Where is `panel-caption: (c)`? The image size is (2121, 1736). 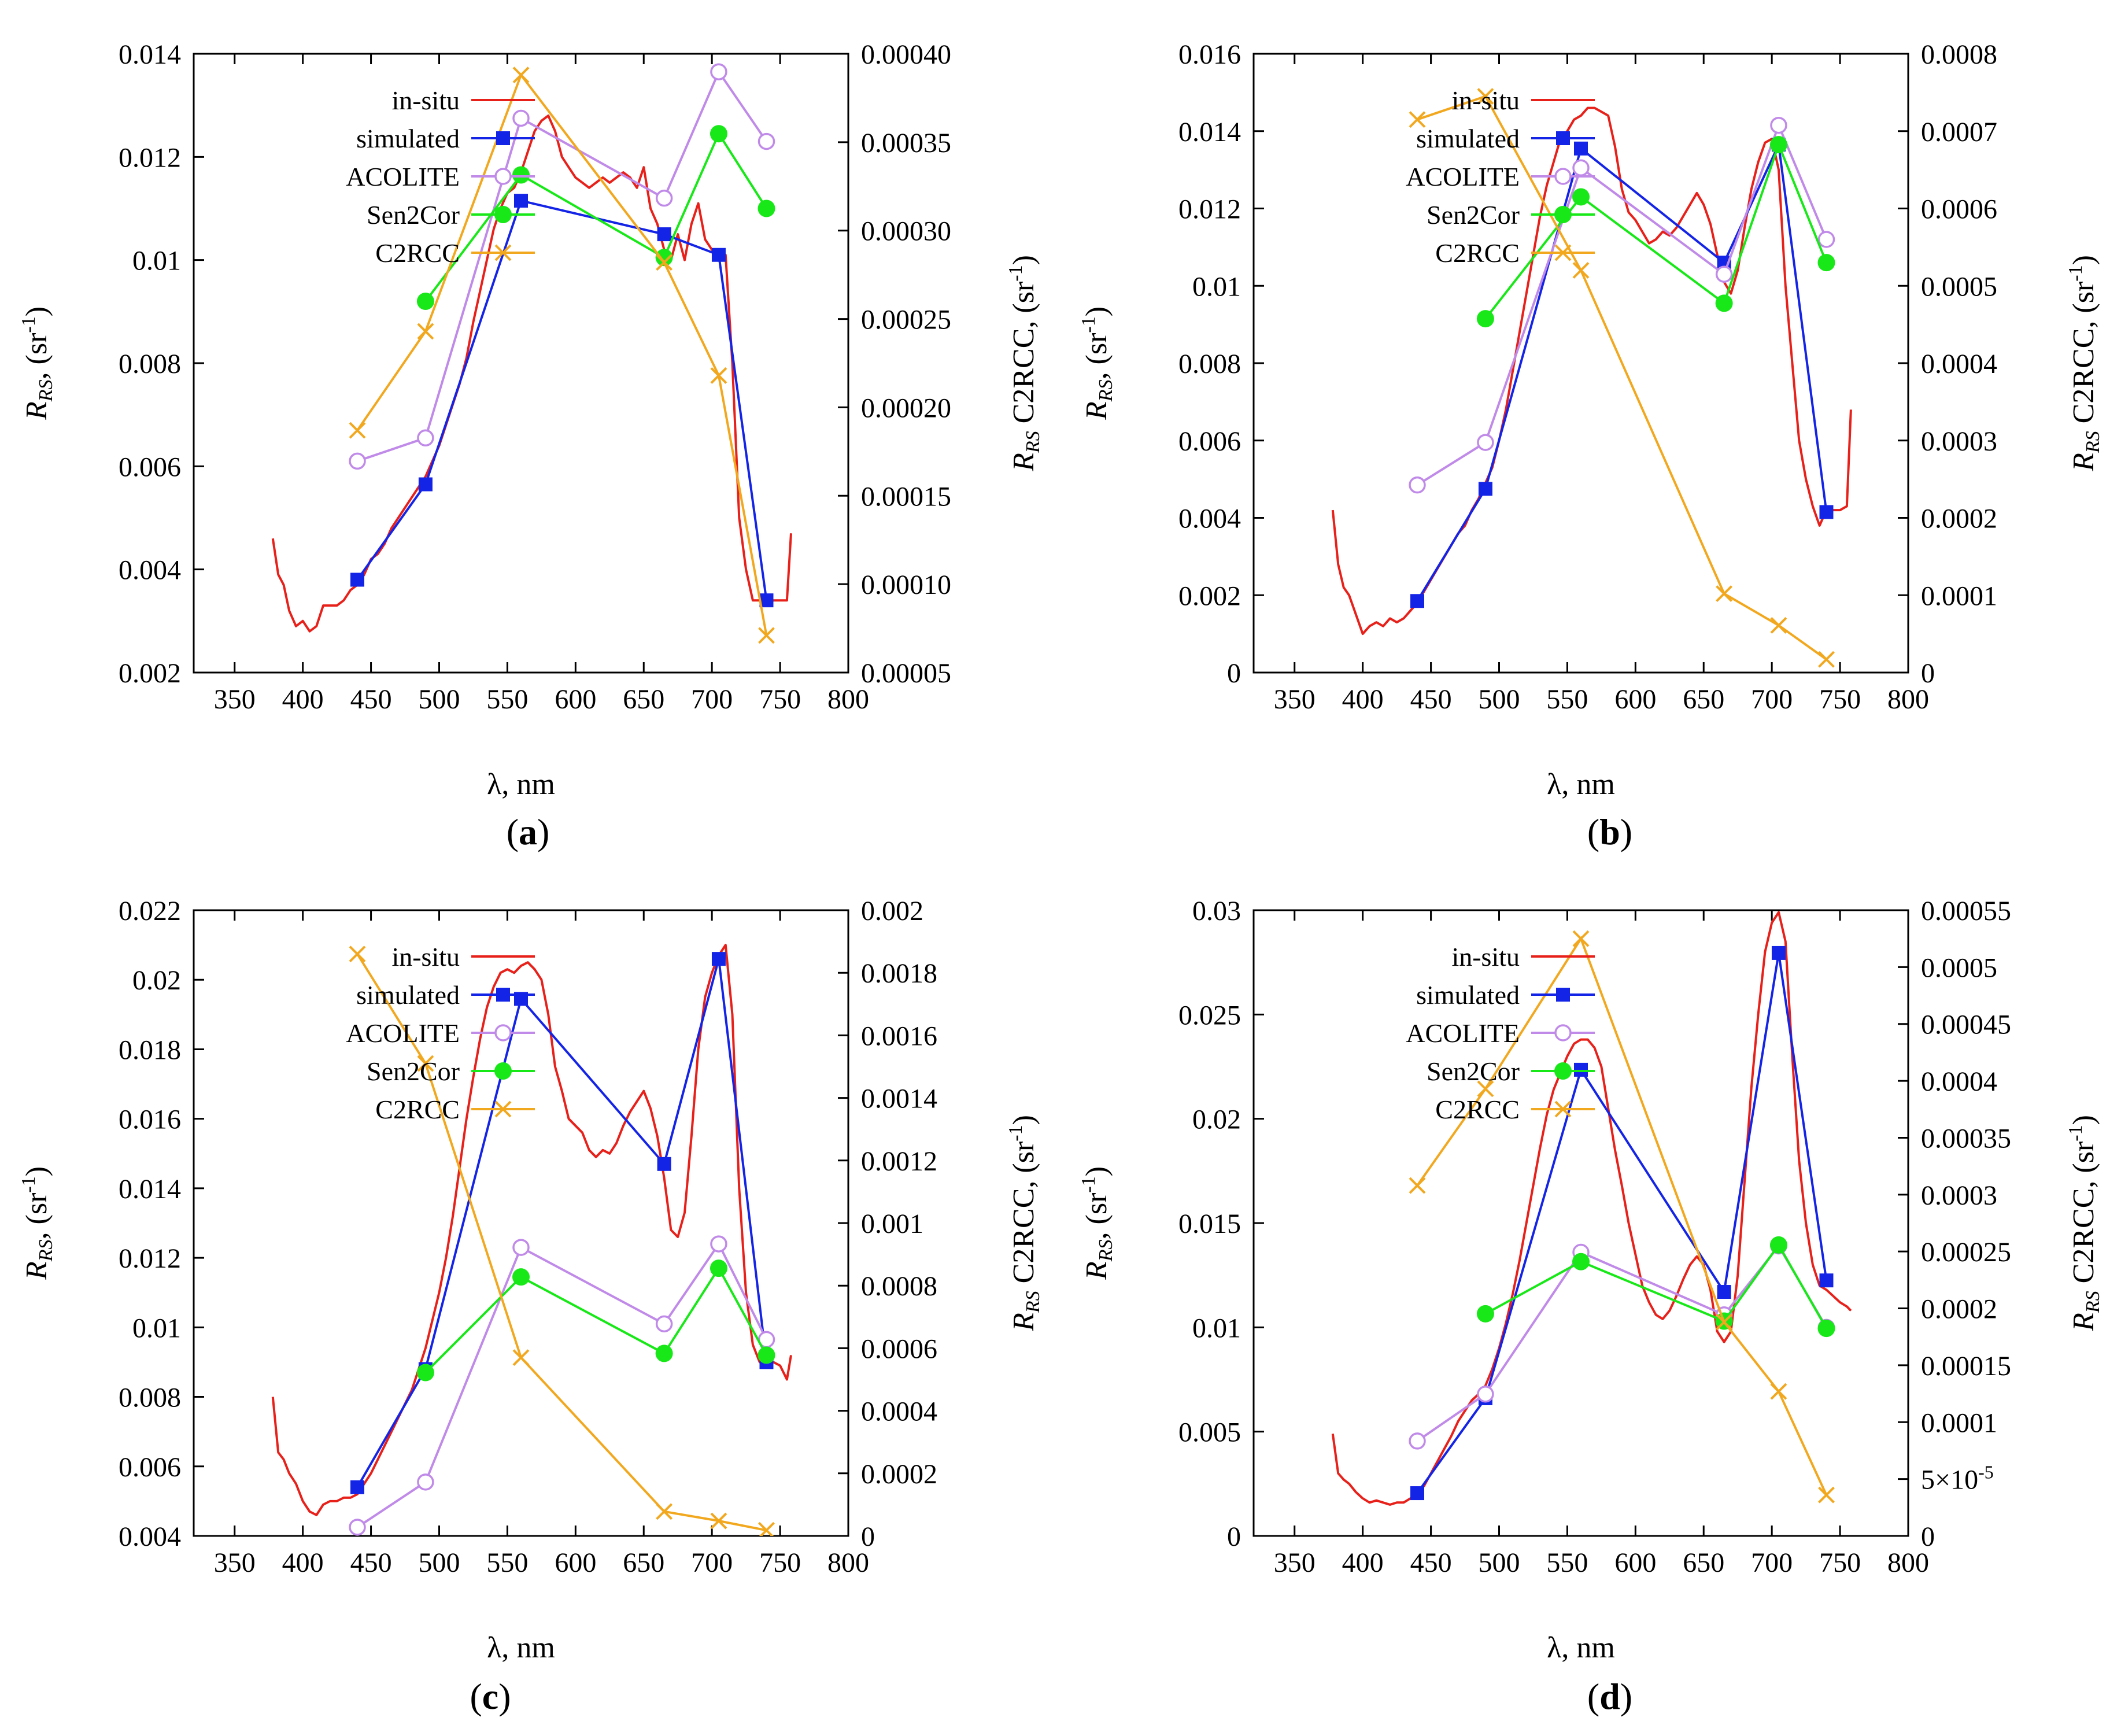
panel-caption: (c) is located at coordinates (490, 1696).